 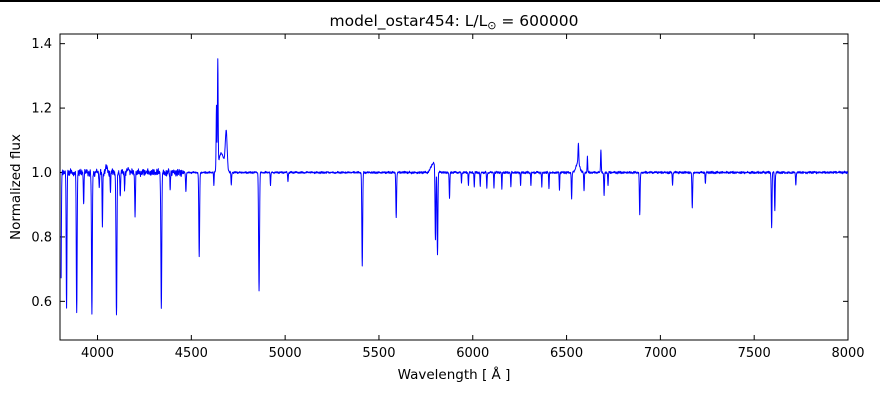 What do you see at coordinates (408, 21) in the screenshot?
I see `plot-title-text: model_ostar454: L/L` at bounding box center [408, 21].